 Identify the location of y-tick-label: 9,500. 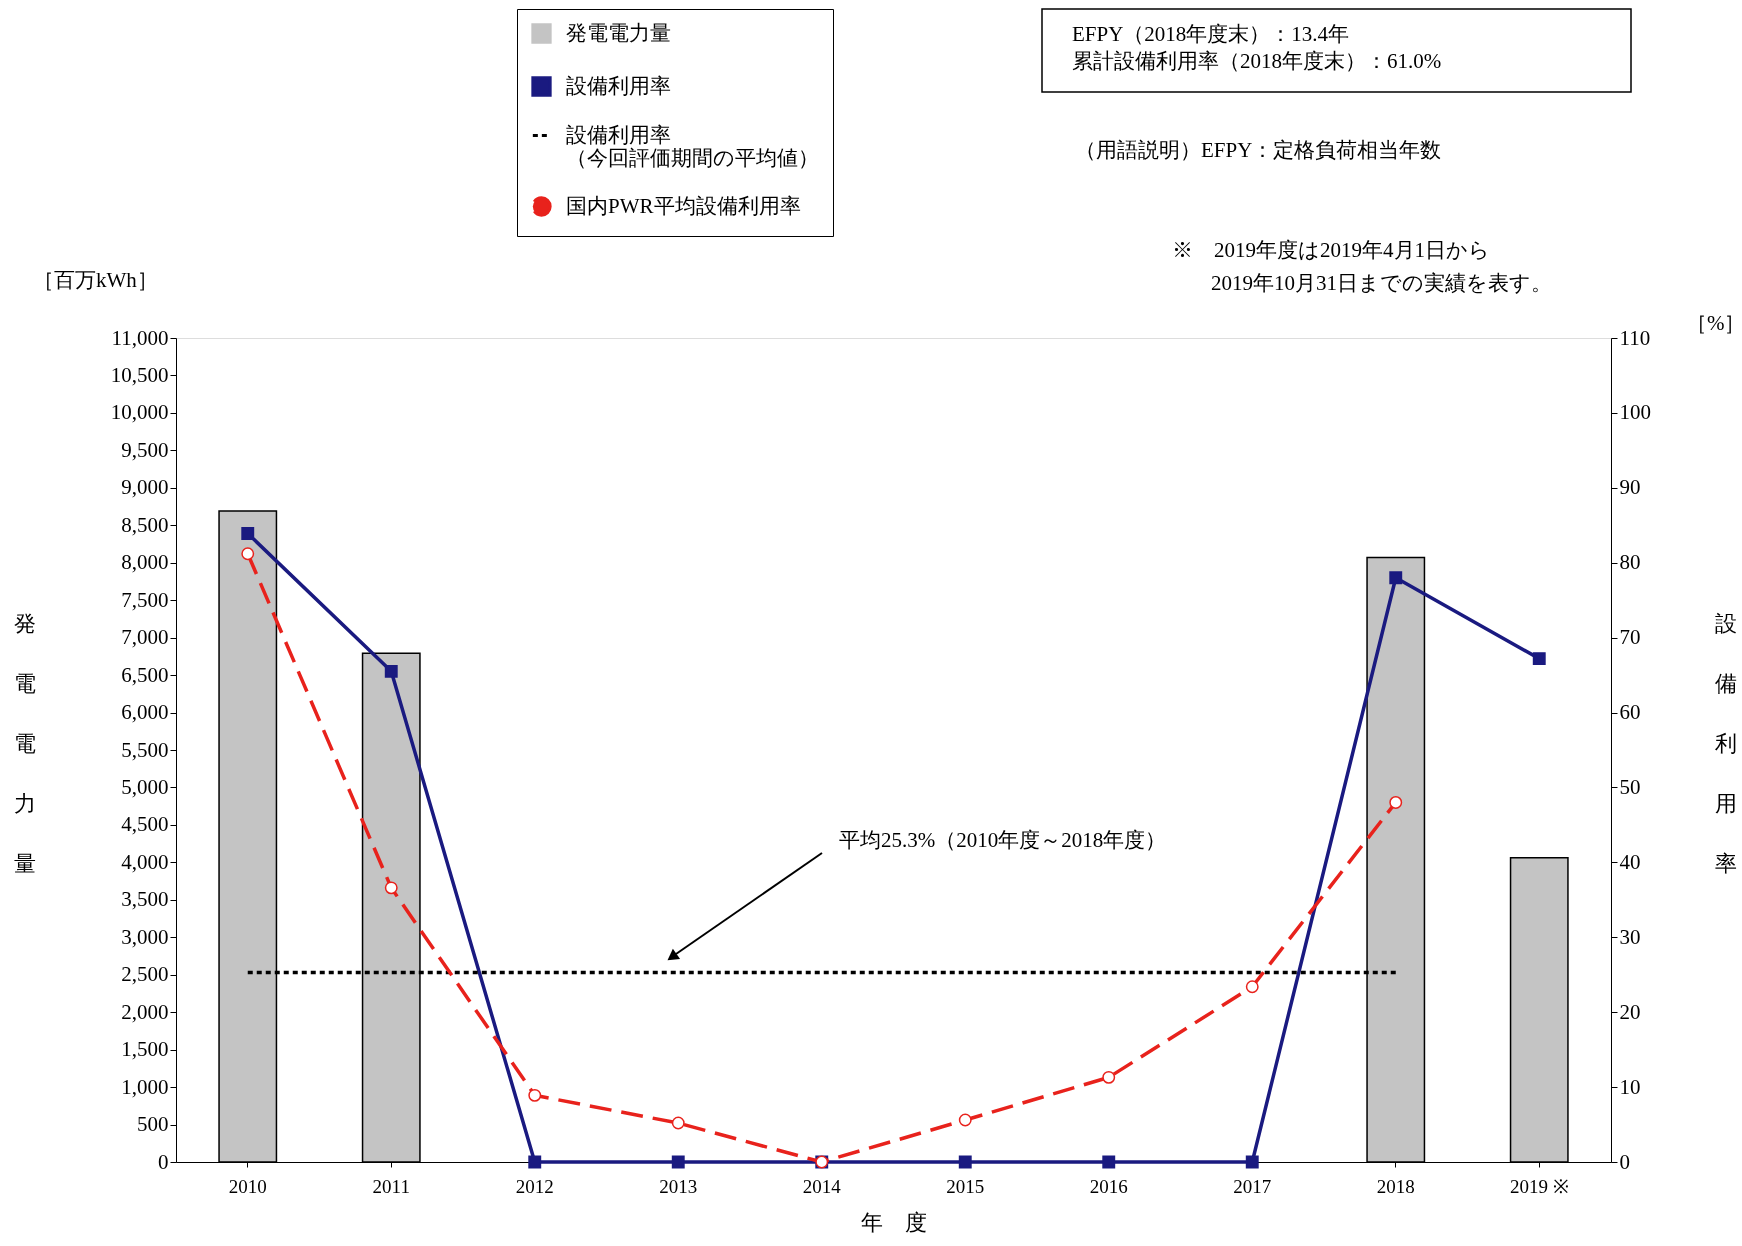
(145, 449).